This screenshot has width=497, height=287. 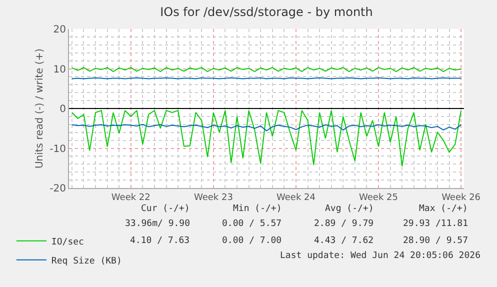 I want to click on text: 2.89 / 9.79, so click(x=344, y=224).